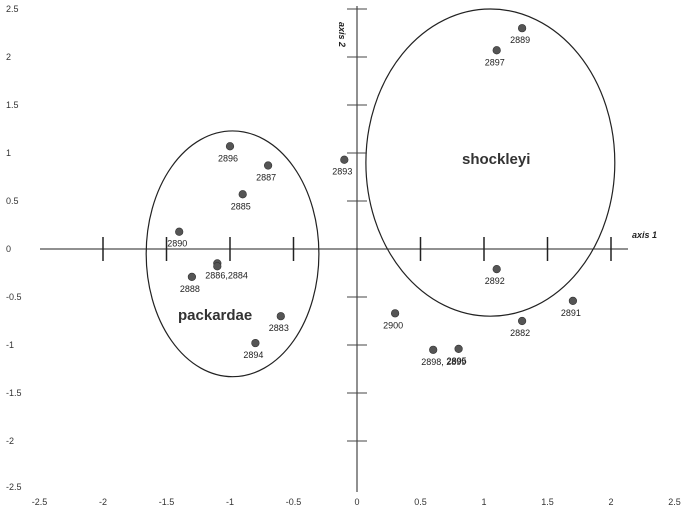  Describe the element at coordinates (167, 502) in the screenshot. I see `x-tick-label: -1.5` at that location.